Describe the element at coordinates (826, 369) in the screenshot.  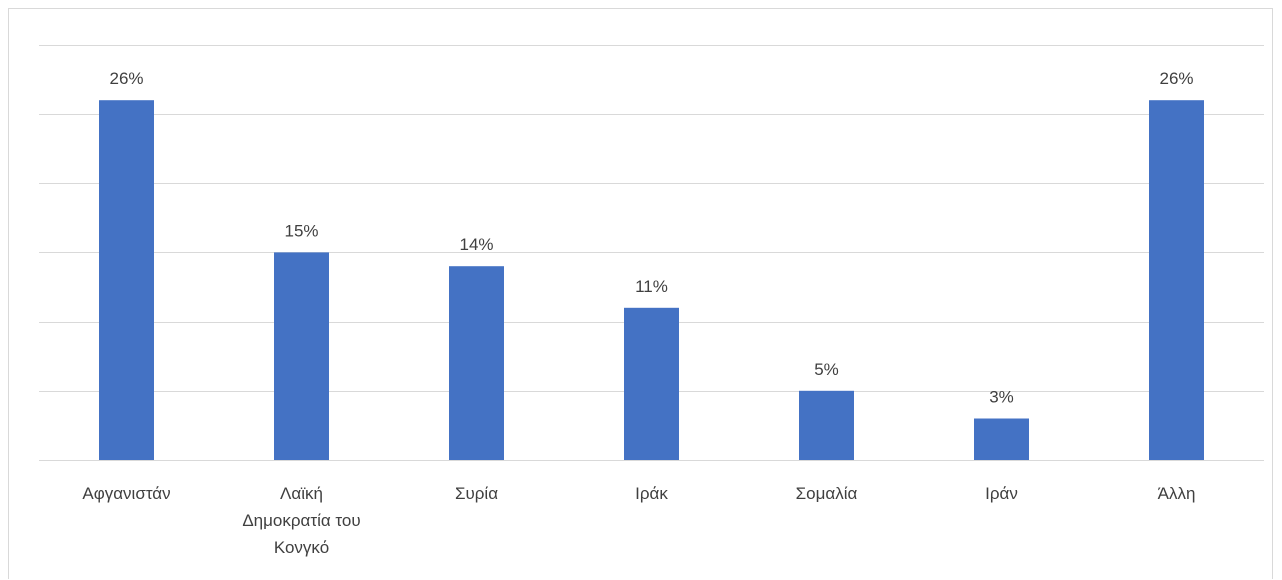
I see `data-label: 5%` at that location.